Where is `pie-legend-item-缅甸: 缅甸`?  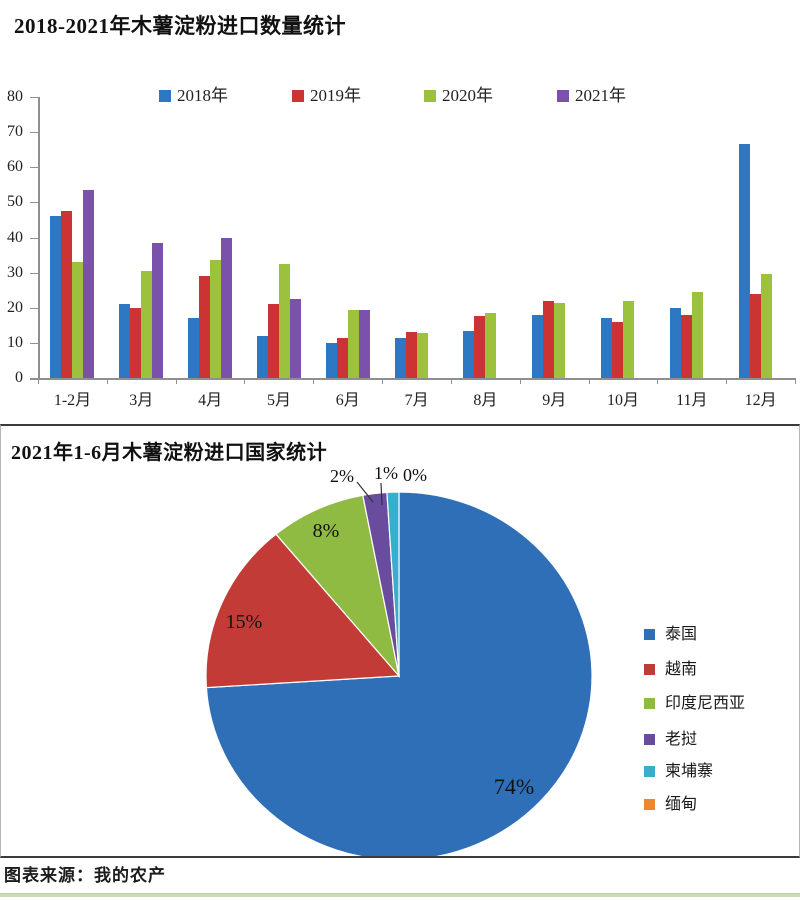
pie-legend-item-缅甸: 缅甸 is located at coordinates (671, 805).